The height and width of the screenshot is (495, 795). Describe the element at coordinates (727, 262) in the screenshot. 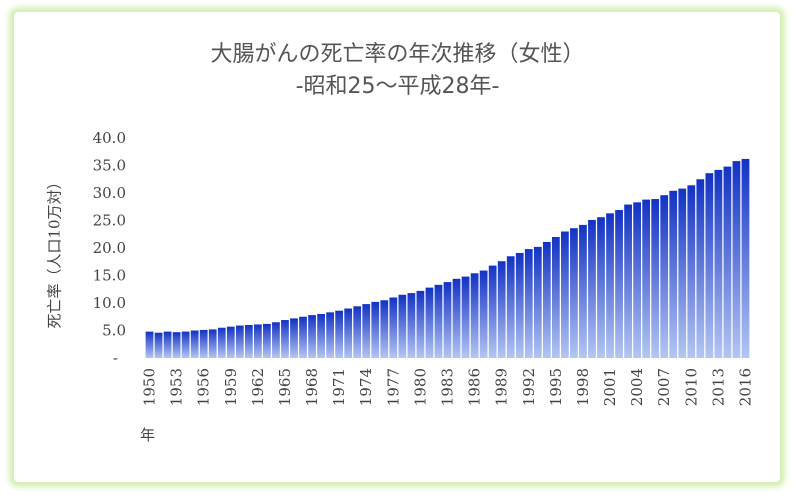

I see `bar-2014` at that location.